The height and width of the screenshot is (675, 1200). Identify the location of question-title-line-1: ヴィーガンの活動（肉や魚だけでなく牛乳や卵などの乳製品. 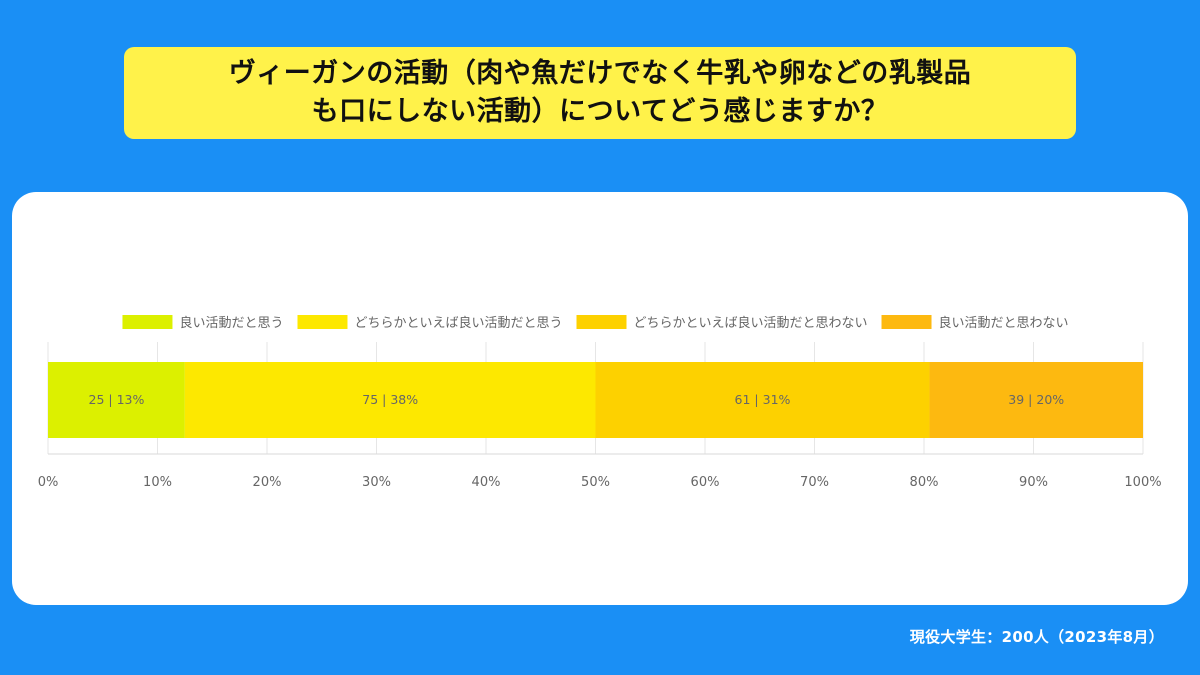
(600, 73).